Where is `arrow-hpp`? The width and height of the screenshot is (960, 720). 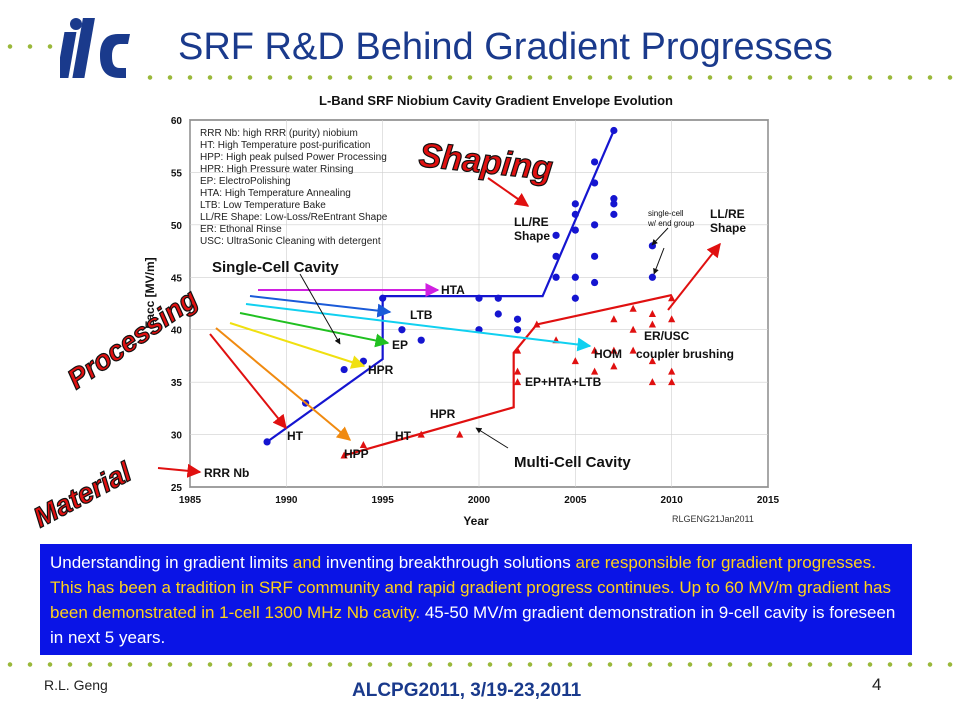 arrow-hpp is located at coordinates (283, 384).